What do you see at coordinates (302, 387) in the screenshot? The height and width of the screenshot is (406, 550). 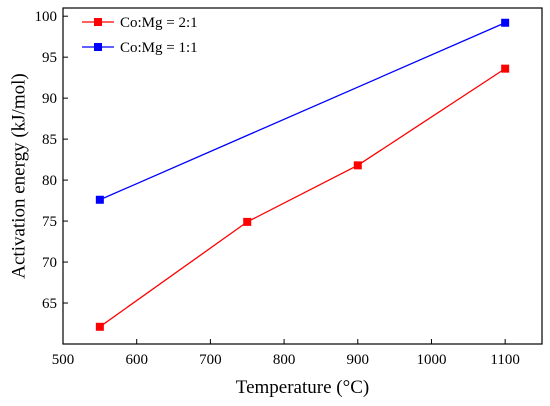 I see `x-axis-title: Temperature (°C)` at bounding box center [302, 387].